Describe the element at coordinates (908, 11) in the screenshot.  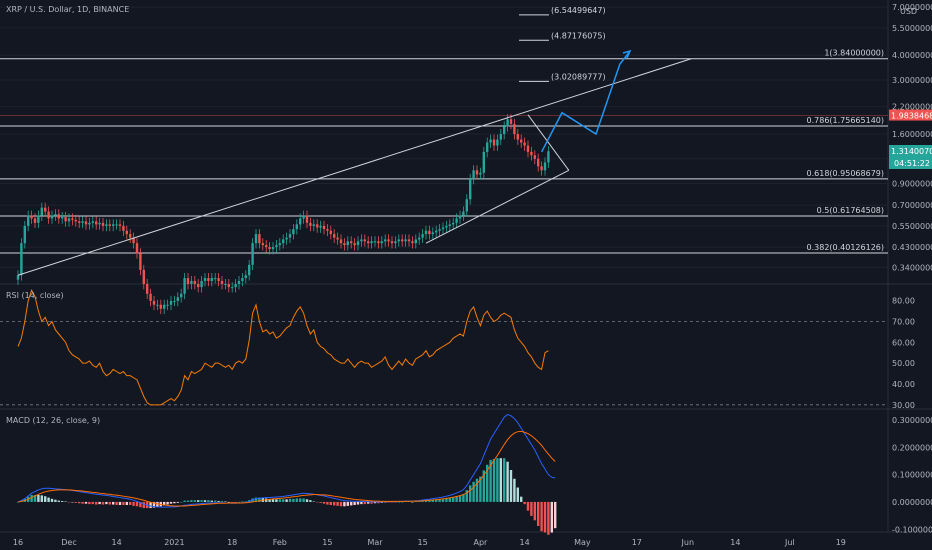
I see `currency-label: USD` at that location.